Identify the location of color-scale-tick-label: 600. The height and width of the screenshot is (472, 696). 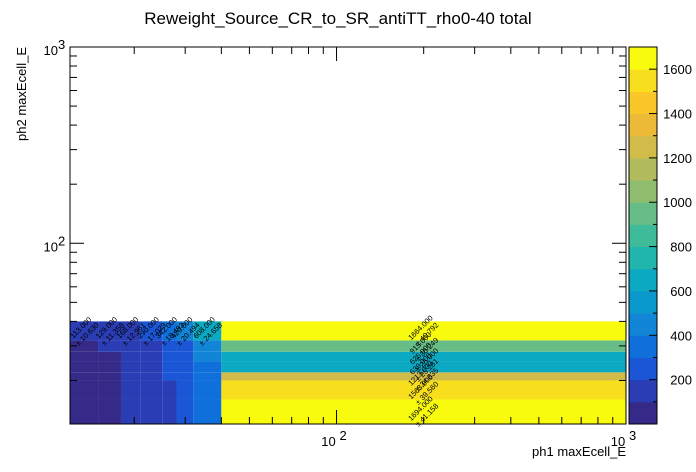
(681, 291).